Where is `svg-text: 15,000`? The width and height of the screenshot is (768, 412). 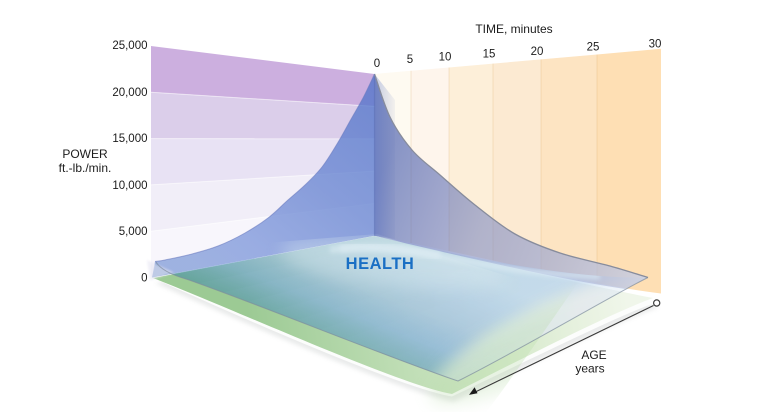 svg-text: 15,000 is located at coordinates (129, 139).